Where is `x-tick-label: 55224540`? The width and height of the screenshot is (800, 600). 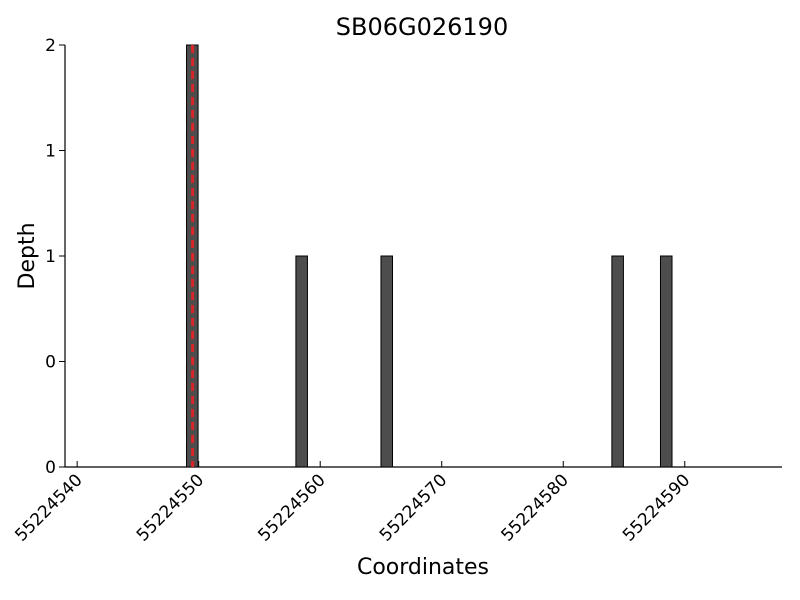 x-tick-label: 55224540 is located at coordinates (48, 507).